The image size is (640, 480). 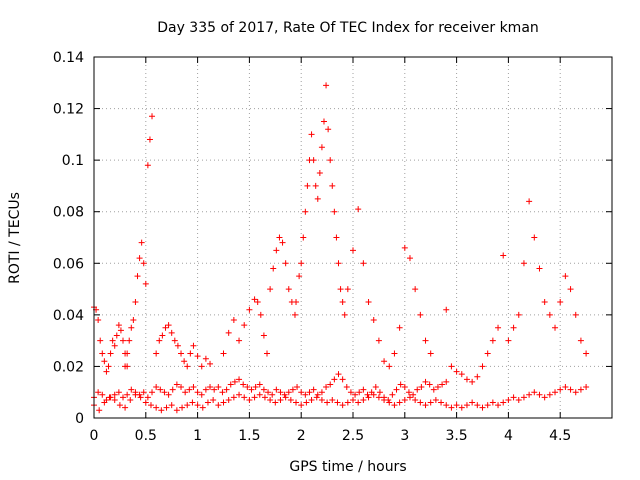 What do you see at coordinates (249, 436) in the screenshot?
I see `x-tick-label: 1.5` at bounding box center [249, 436].